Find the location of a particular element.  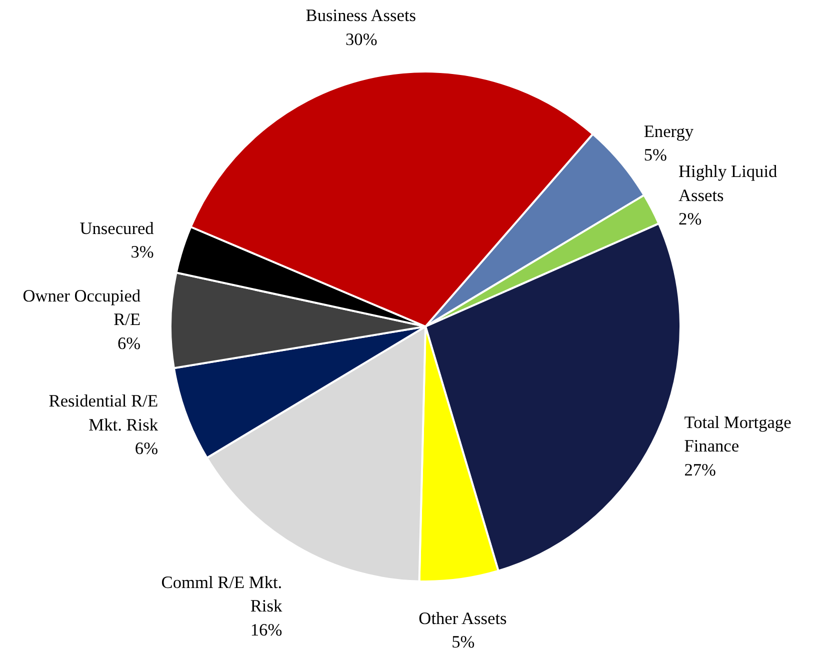

slice-label: Business Assets is located at coordinates (361, 16).